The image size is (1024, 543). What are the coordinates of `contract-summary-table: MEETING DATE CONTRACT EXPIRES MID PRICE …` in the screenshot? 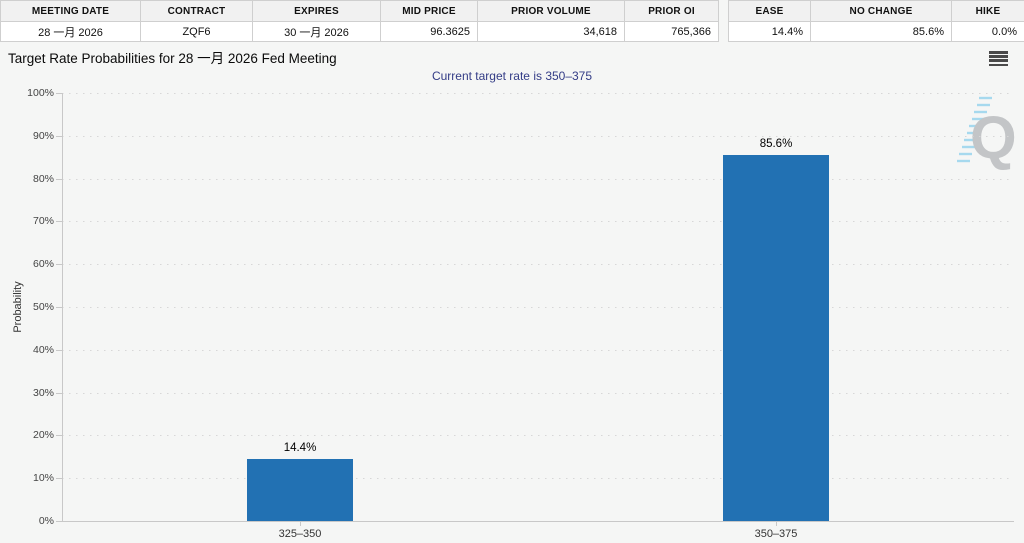 It's located at (359, 21).